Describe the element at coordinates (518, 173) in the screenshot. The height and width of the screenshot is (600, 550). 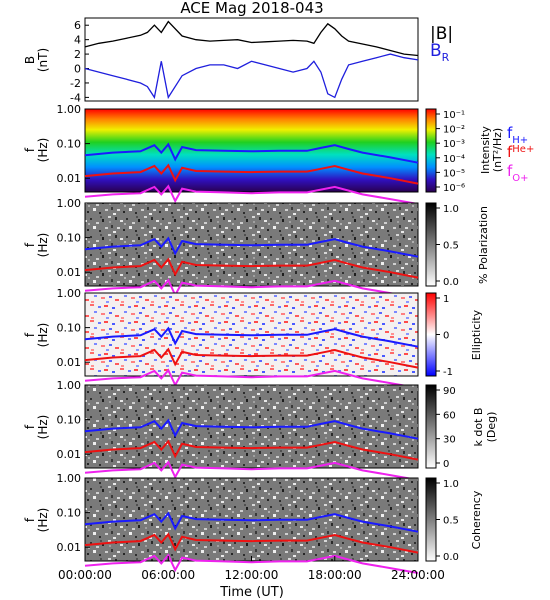
I see `legend-f-o: fO+` at that location.